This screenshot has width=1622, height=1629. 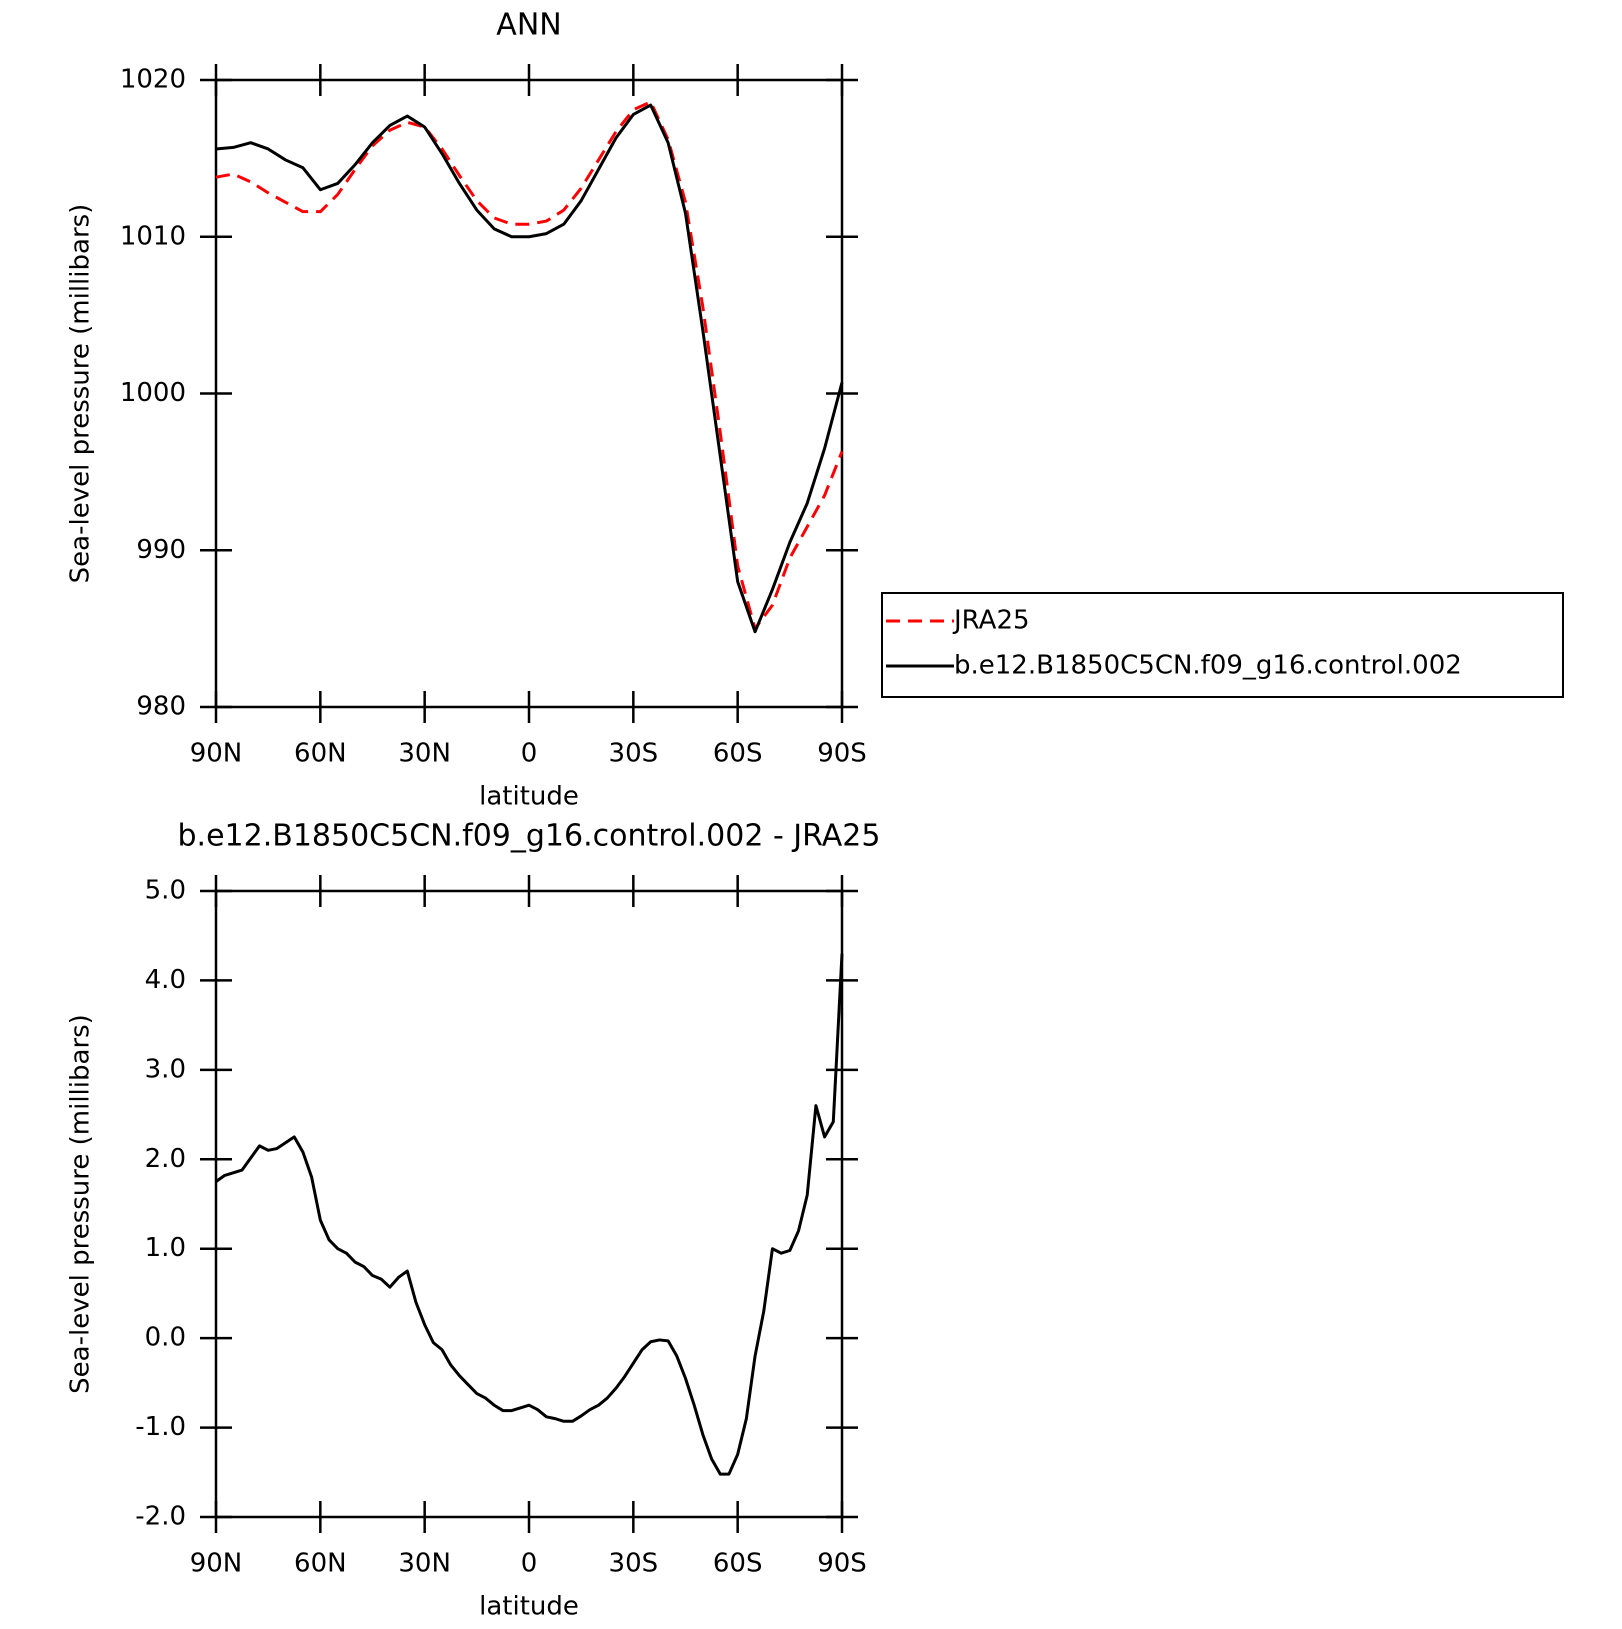 What do you see at coordinates (153, 80) in the screenshot?
I see `y-tick-label: 1020` at bounding box center [153, 80].